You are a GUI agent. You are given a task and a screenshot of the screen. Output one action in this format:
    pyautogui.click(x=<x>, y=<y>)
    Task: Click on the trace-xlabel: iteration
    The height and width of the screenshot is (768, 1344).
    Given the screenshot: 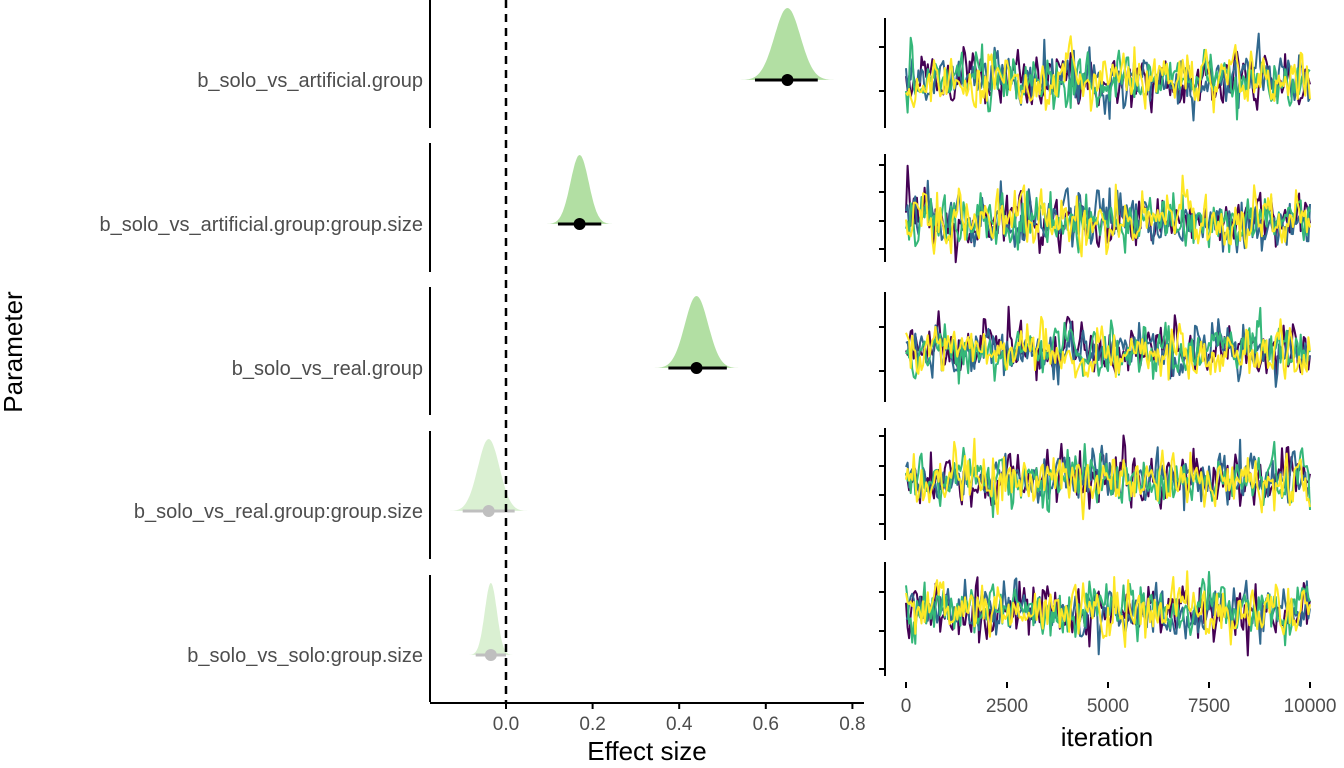 What is the action you would take?
    pyautogui.click(x=1107, y=737)
    